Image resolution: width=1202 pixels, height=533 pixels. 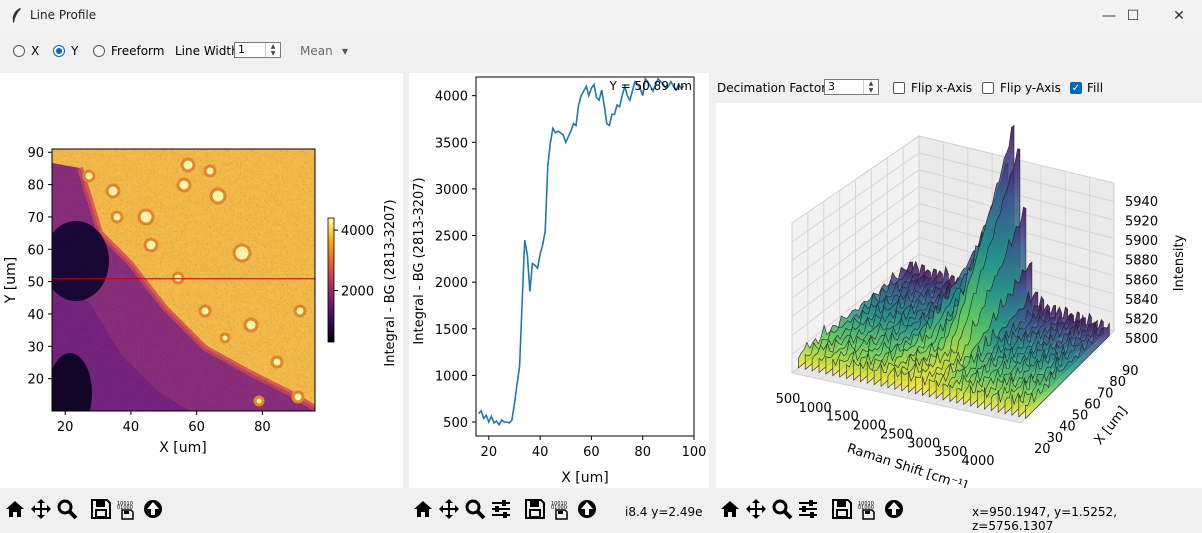 What do you see at coordinates (451, 237) in the screenshot?
I see `profile-ytick-label: 2500` at bounding box center [451, 237].